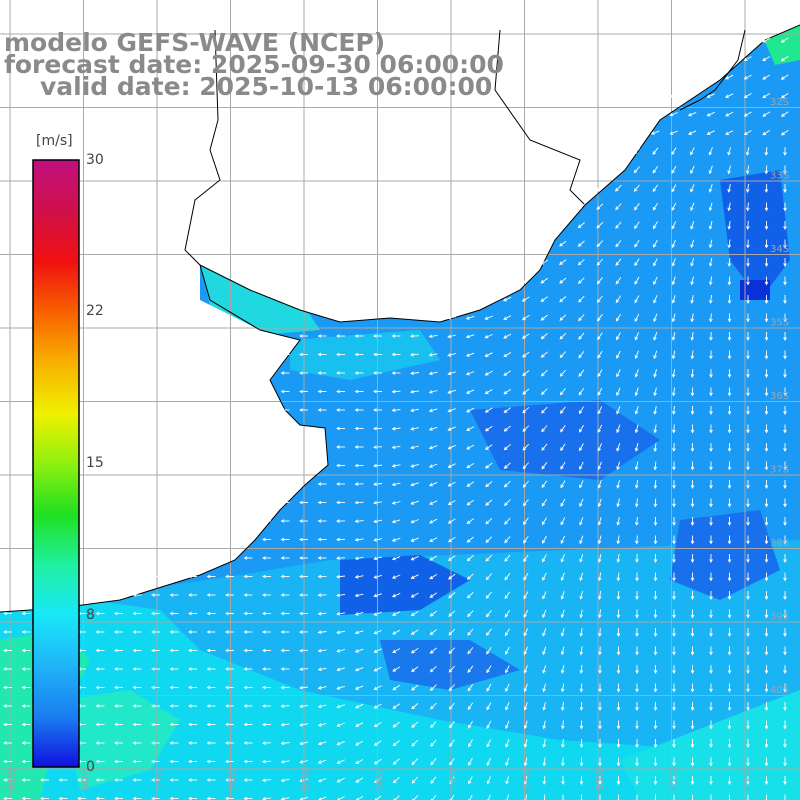 The width and height of the screenshot is (800, 800). What do you see at coordinates (254, 64) in the screenshot?
I see `title-forecast-date: forecast date: 2025-09-30 06:00:00` at bounding box center [254, 64].